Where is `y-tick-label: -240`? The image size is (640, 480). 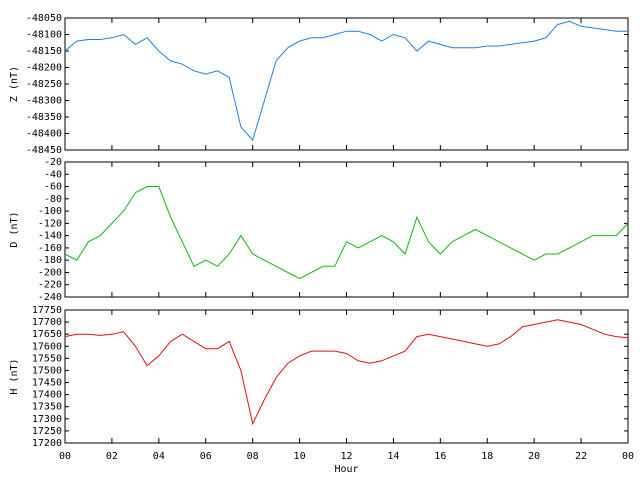
y-tick-label: -240 is located at coordinates (50, 297).